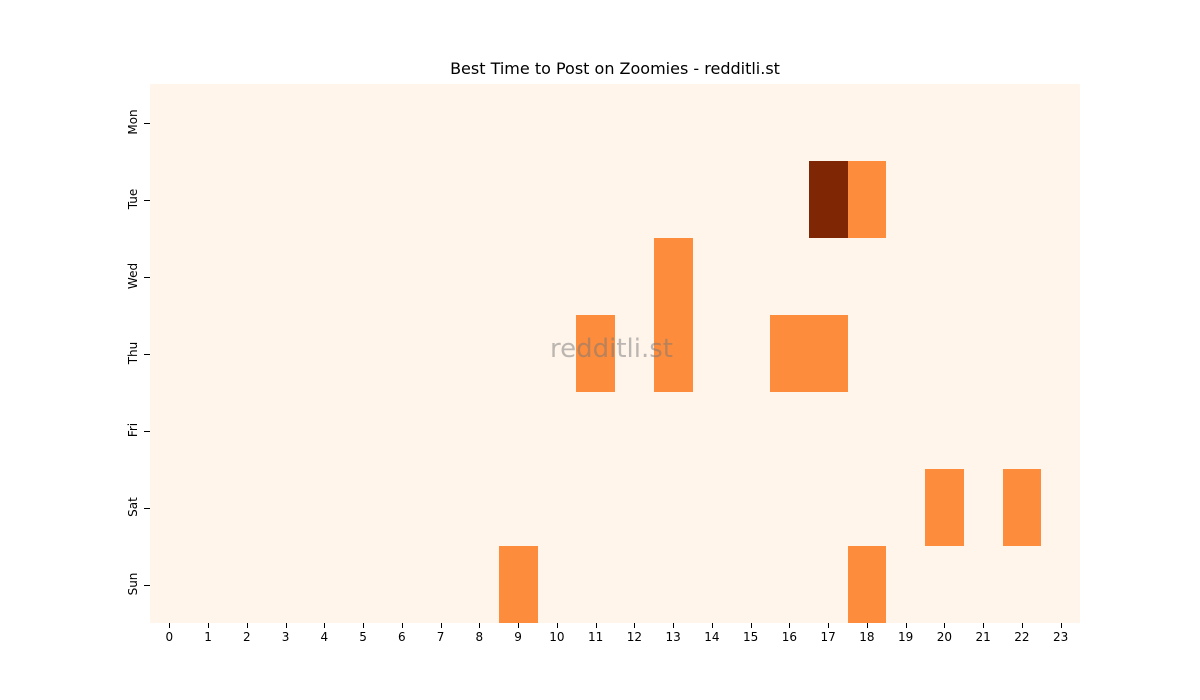  I want to click on y-tick-label: Sat, so click(133, 506).